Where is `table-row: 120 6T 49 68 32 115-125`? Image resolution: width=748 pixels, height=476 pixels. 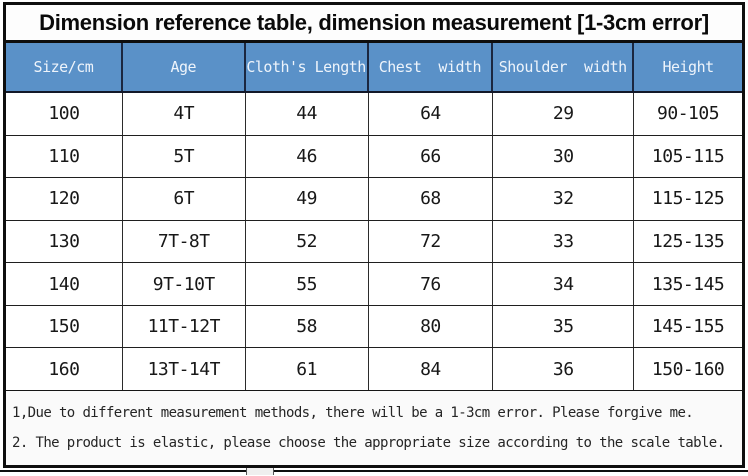
table-row: 120 6T 49 68 32 115-125 is located at coordinates (374, 199).